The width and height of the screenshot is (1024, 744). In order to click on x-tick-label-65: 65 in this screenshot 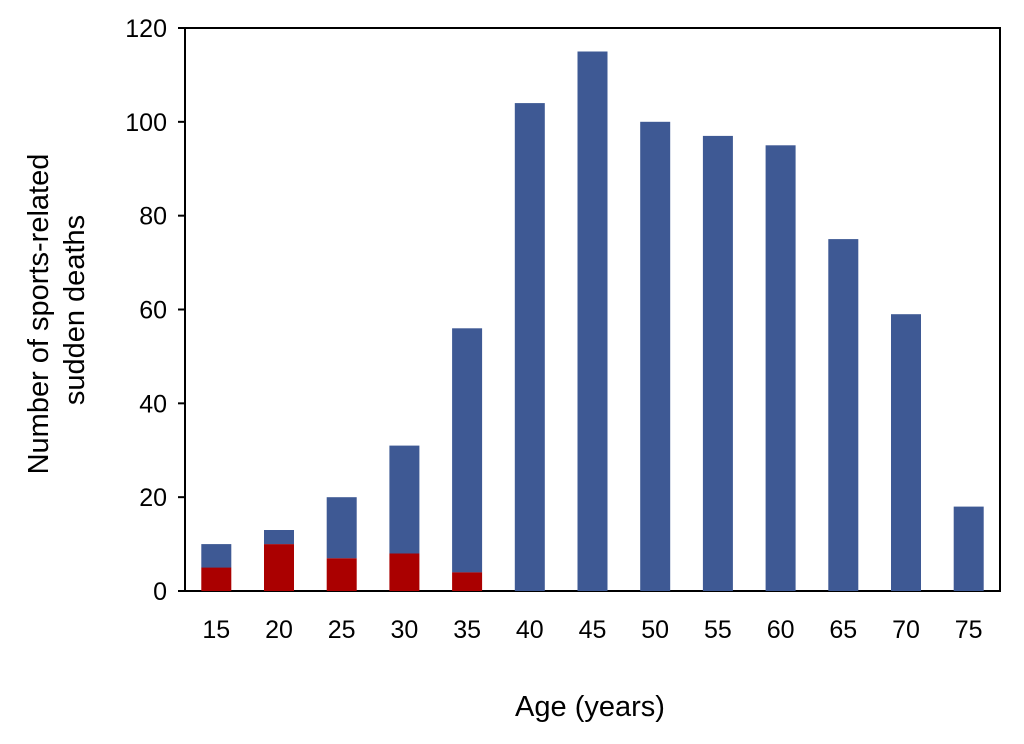, I will do `click(843, 630)`.